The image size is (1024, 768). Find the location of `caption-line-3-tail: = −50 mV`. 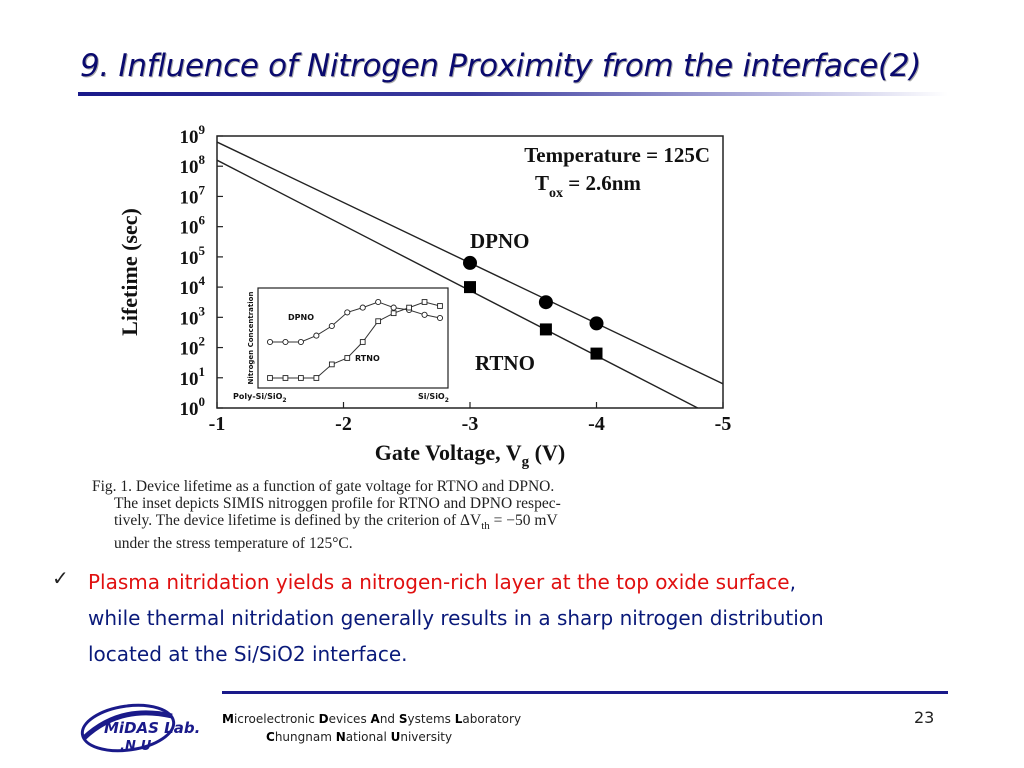

caption-line-3-tail: = −50 mV is located at coordinates (523, 520).